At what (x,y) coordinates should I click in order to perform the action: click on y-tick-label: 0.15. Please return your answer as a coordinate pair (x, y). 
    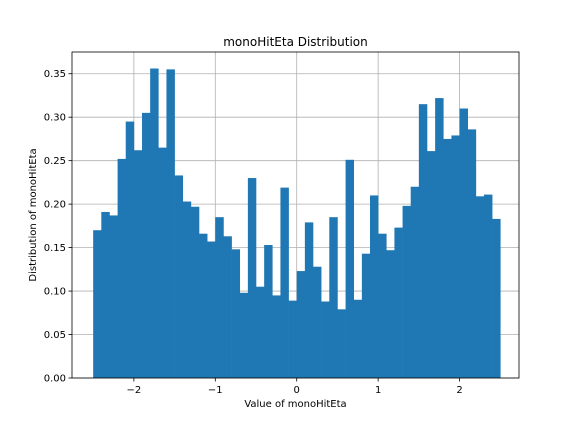
    Looking at the image, I should click on (55, 248).